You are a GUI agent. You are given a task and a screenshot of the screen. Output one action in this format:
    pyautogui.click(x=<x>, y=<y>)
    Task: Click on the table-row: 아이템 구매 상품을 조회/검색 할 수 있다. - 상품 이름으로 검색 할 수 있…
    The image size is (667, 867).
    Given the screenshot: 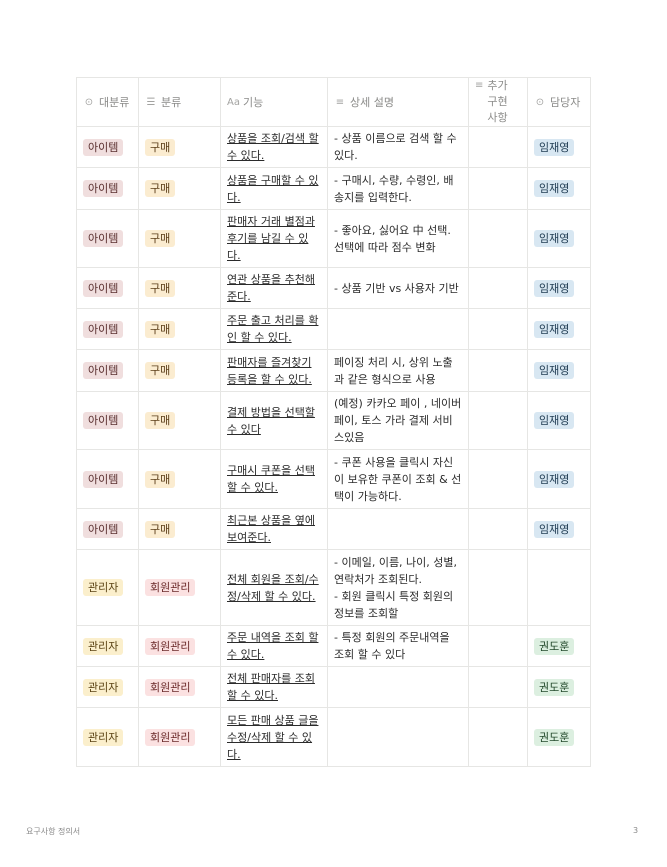 What is the action you would take?
    pyautogui.click(x=333, y=147)
    